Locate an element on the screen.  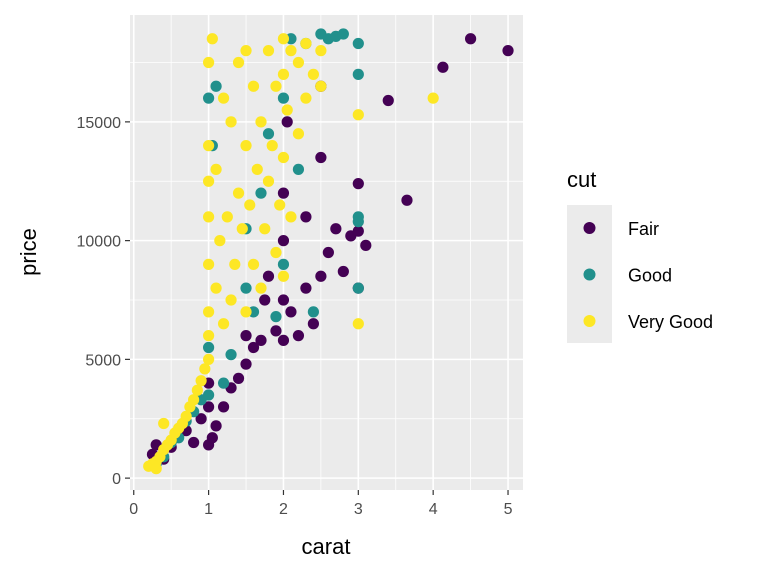
y-axis-title: price is located at coordinates (28, 252).